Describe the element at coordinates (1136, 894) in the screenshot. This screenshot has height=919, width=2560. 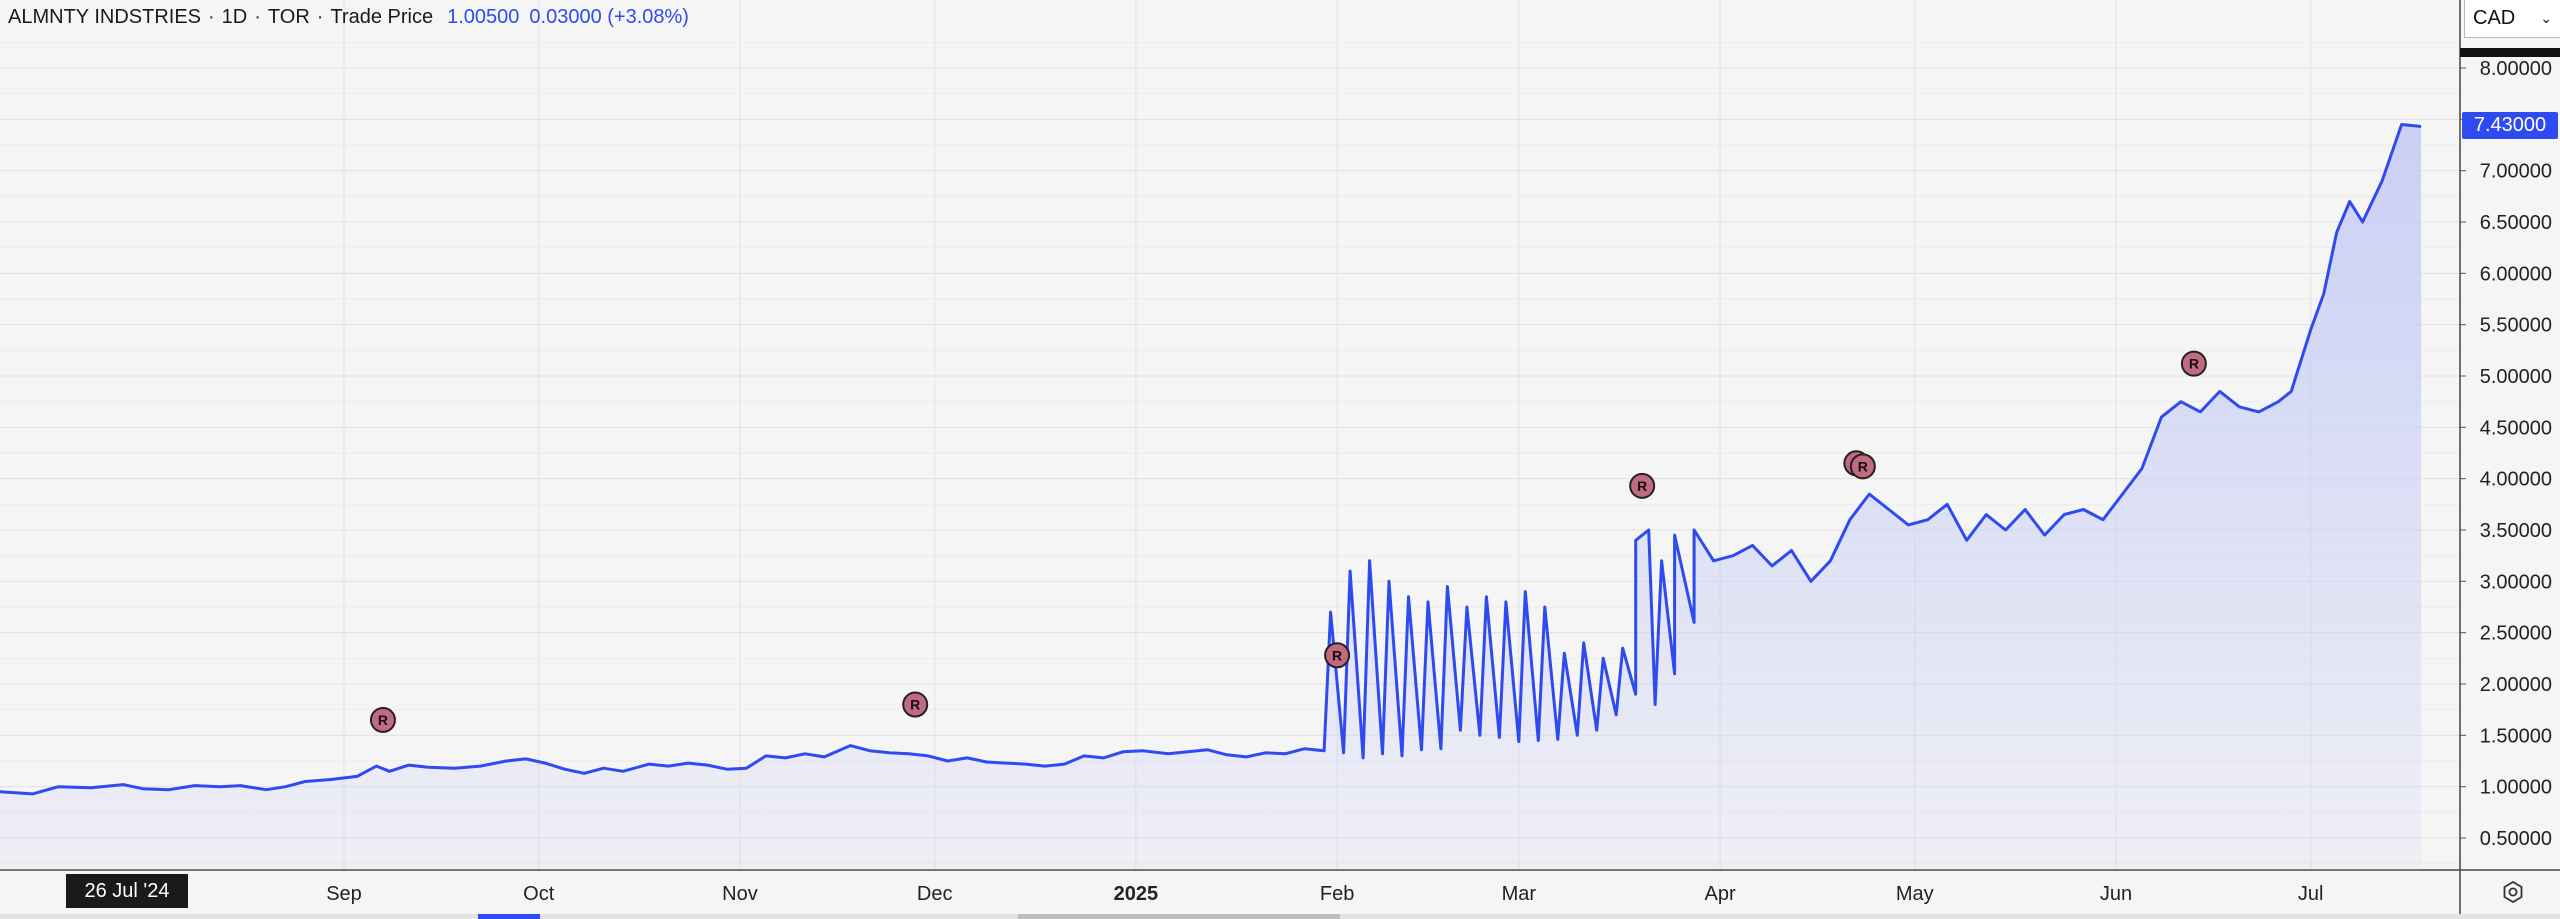
I see `x-axis-tick-label: 2025` at that location.